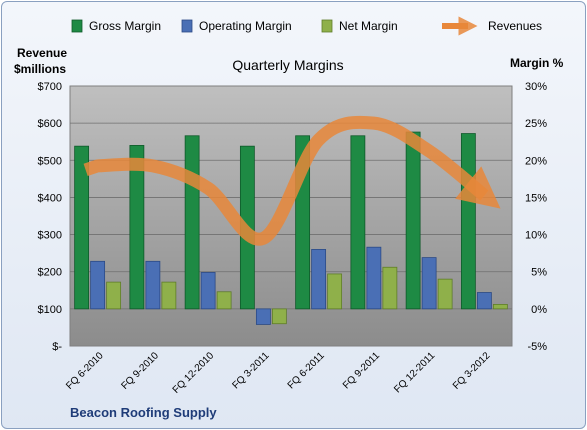 This screenshot has height=430, width=587. Describe the element at coordinates (537, 63) in the screenshot. I see `right-axis-title: Margin %` at that location.